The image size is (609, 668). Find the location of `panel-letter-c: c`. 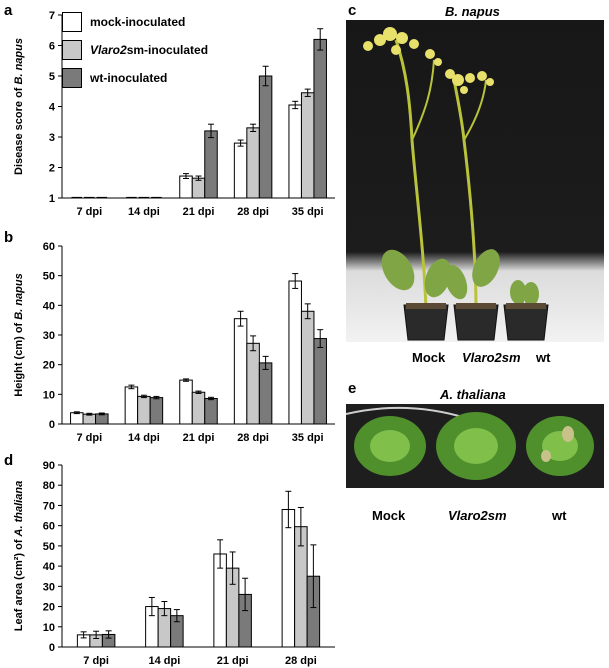

panel-letter-c: c is located at coordinates (352, 10).